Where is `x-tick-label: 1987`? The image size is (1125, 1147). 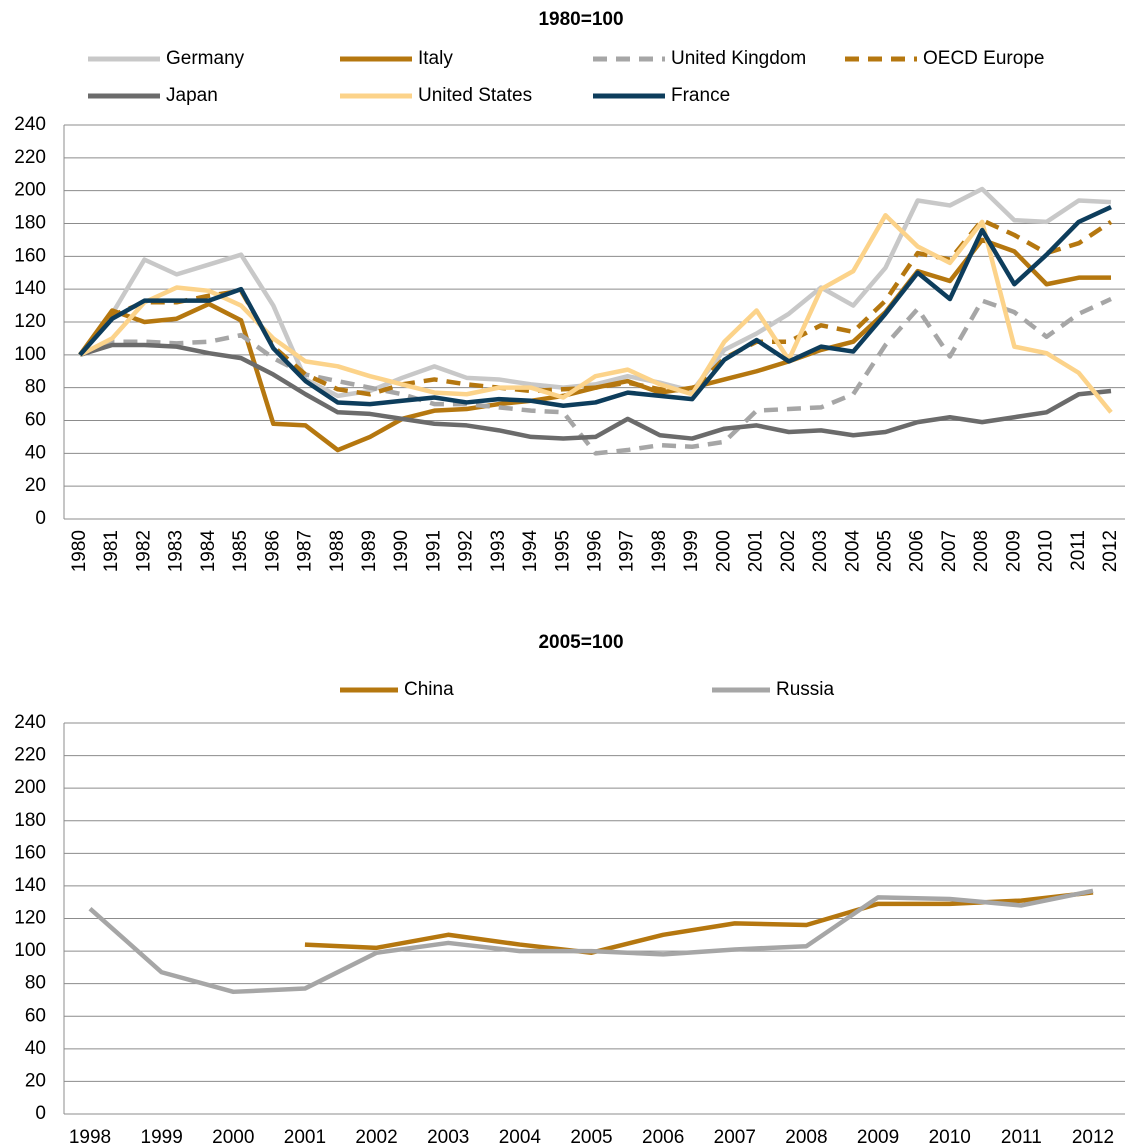
x-tick-label: 1987 is located at coordinates (305, 551).